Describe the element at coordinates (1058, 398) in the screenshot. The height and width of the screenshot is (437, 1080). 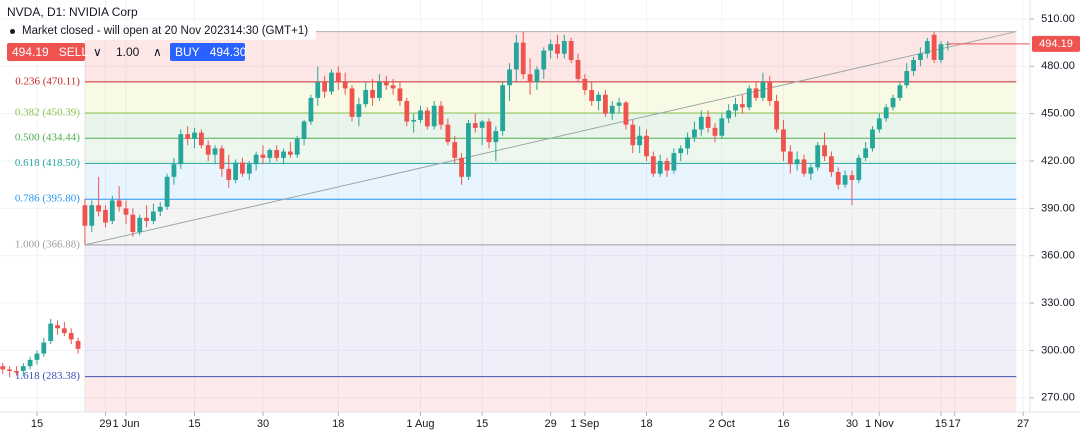
I see `y-tick-label: 270.00` at that location.